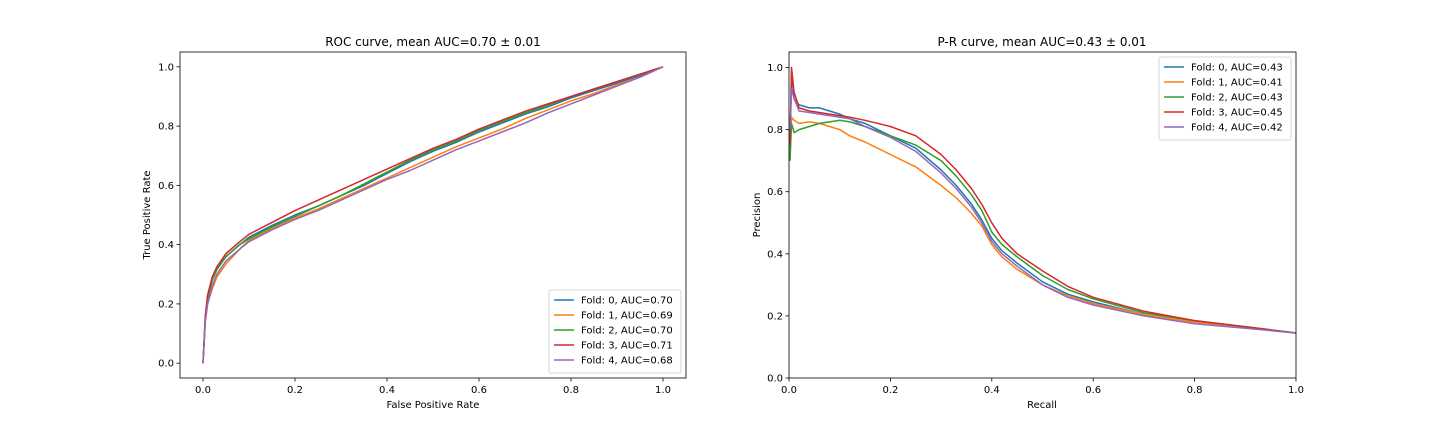 The height and width of the screenshot is (432, 1440). I want to click on pr-legend-entry: Fold: 2, AUC=0.43, so click(1237, 98).